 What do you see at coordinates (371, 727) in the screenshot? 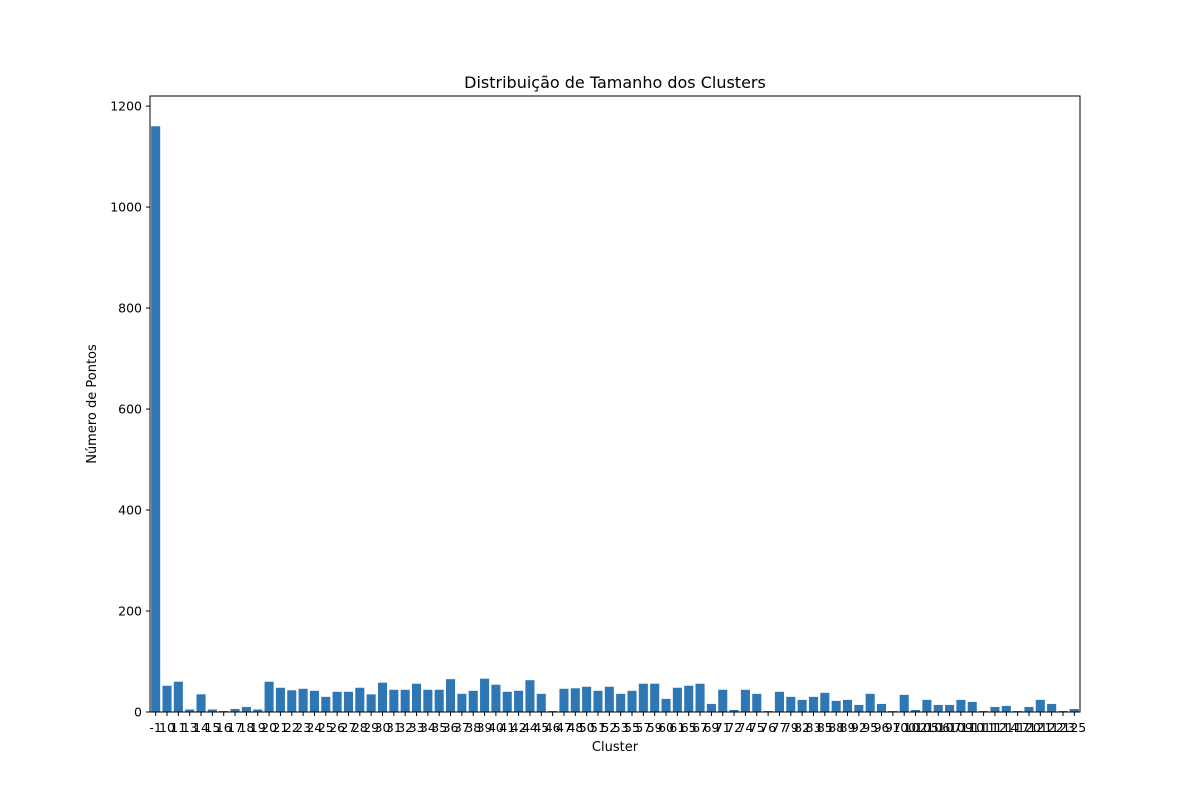
I see `x-tick-label: 29` at bounding box center [371, 727].